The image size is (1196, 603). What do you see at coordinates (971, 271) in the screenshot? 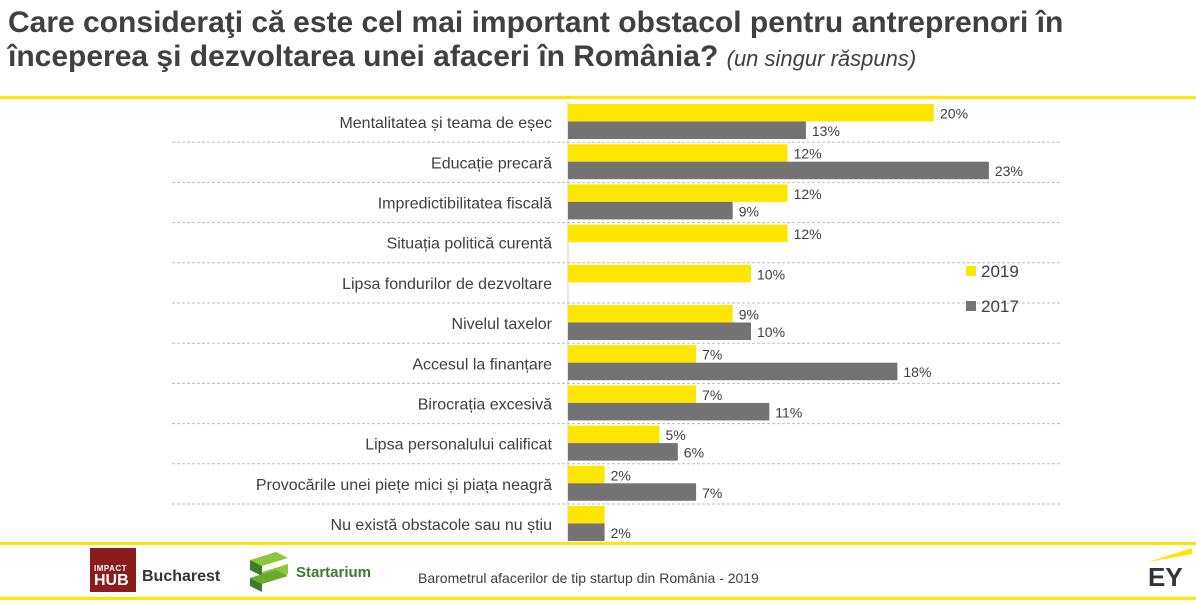
I see `legend-swatch-2019` at bounding box center [971, 271].